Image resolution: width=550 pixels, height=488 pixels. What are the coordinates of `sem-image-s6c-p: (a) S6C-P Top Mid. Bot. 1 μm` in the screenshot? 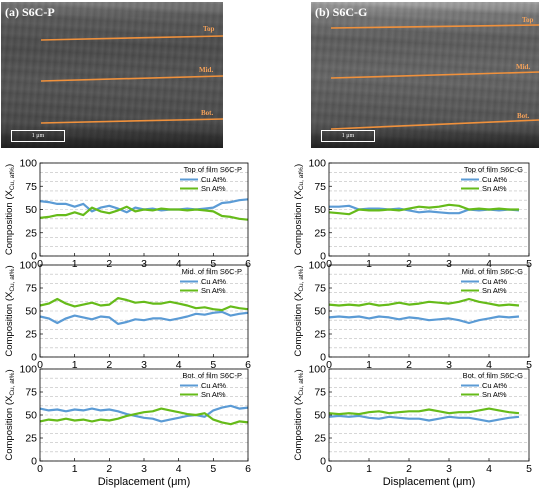 It's located at (112, 75).